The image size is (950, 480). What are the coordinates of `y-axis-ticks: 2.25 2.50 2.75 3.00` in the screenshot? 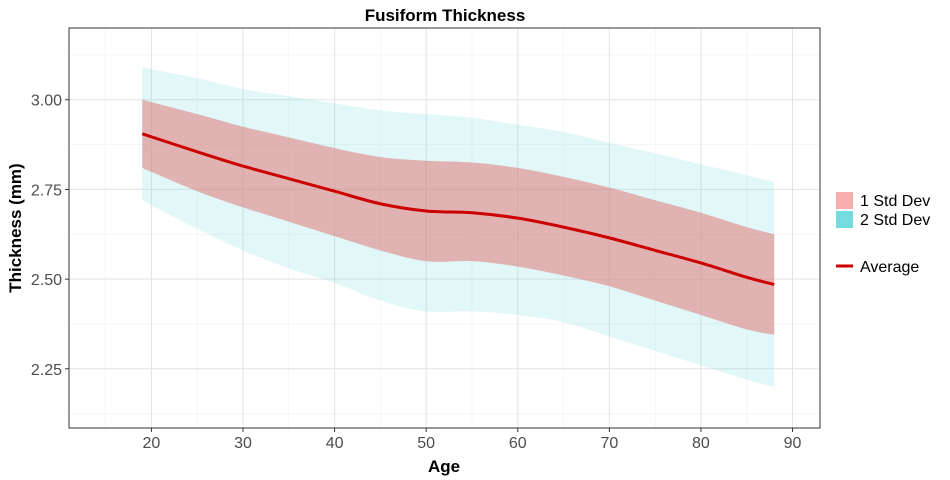 It's located at (50, 236).